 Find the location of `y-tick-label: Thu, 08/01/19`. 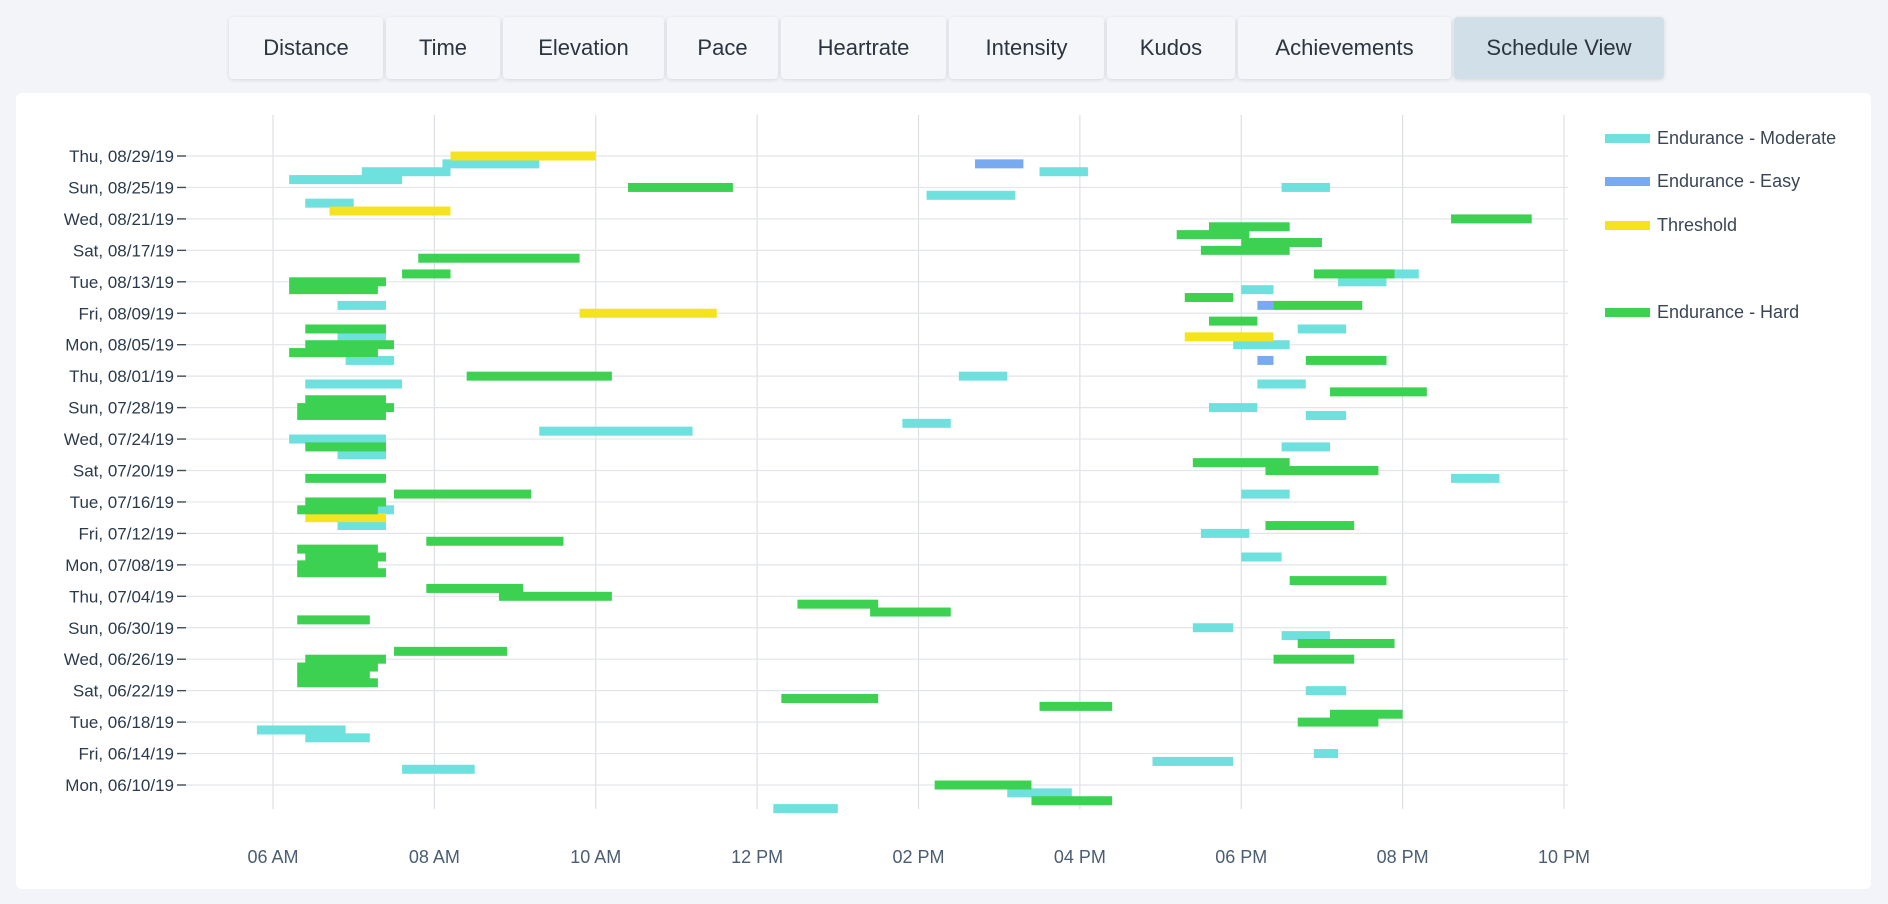

y-tick-label: Thu, 08/01/19 is located at coordinates (121, 376).